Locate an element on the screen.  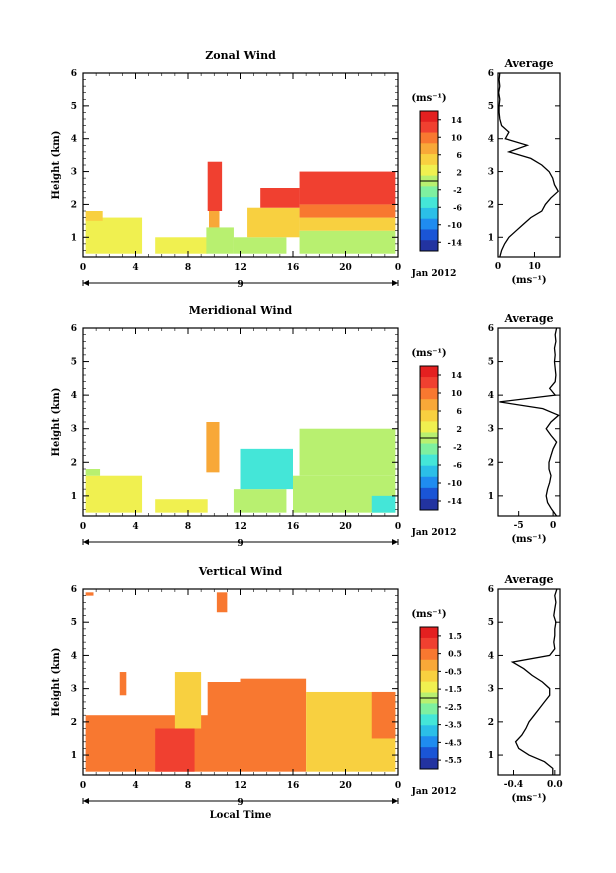
average-unit: (ms⁻¹) is located at coordinates (528, 280).